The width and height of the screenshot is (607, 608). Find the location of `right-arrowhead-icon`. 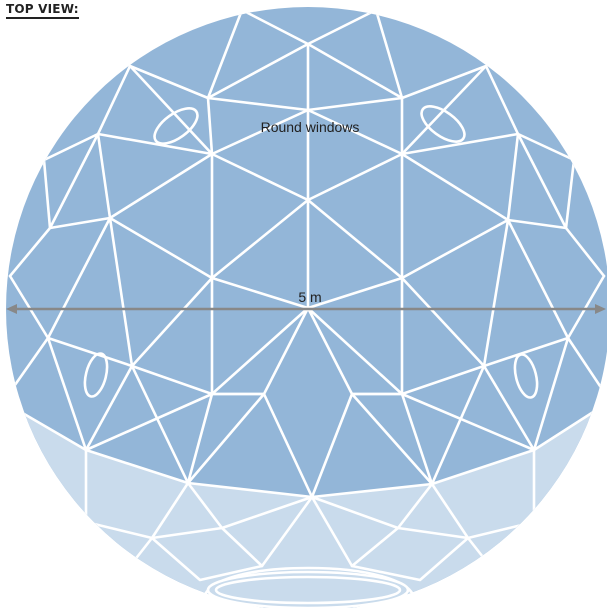

right-arrowhead-icon is located at coordinates (600, 309).